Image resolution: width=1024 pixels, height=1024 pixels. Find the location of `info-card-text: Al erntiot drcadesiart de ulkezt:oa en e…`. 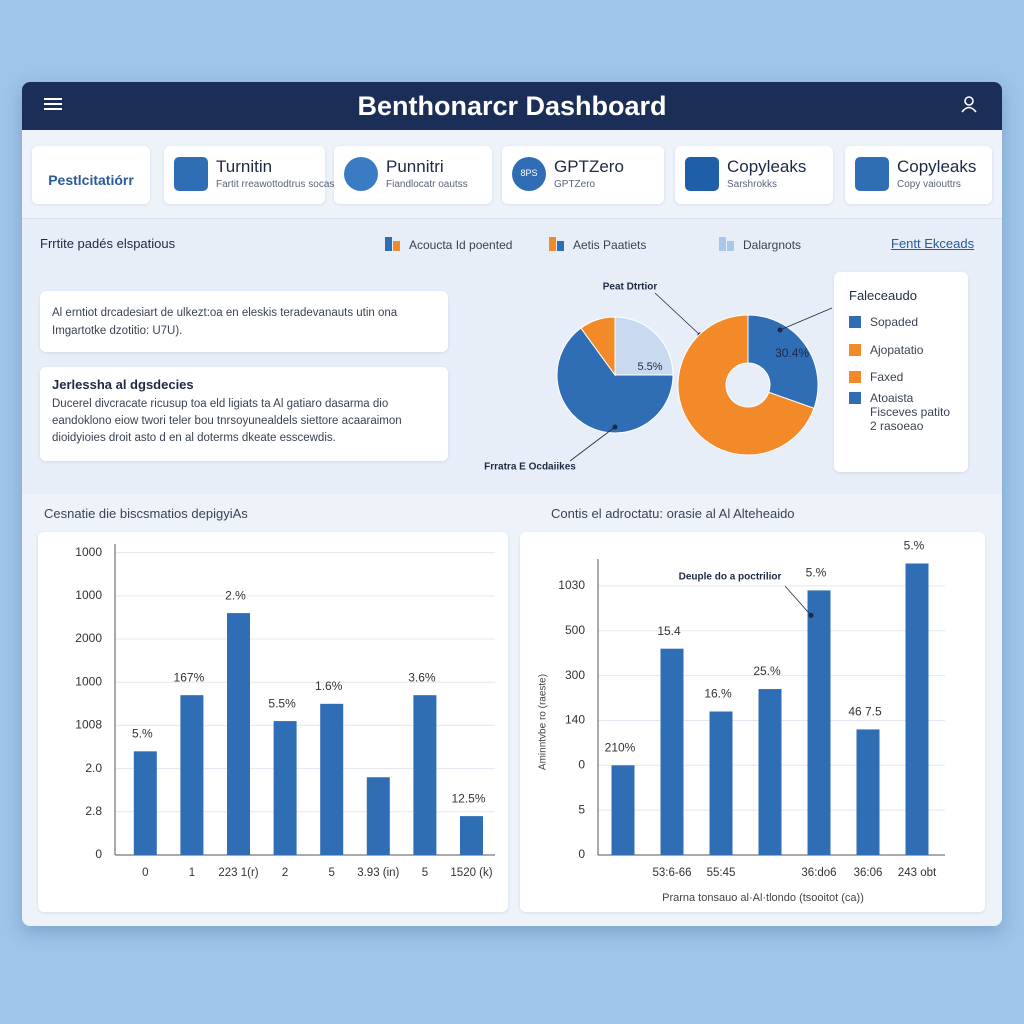

info-card-text: Al erntiot drcadesiart de ulkezt:oa en e… is located at coordinates (225, 322).